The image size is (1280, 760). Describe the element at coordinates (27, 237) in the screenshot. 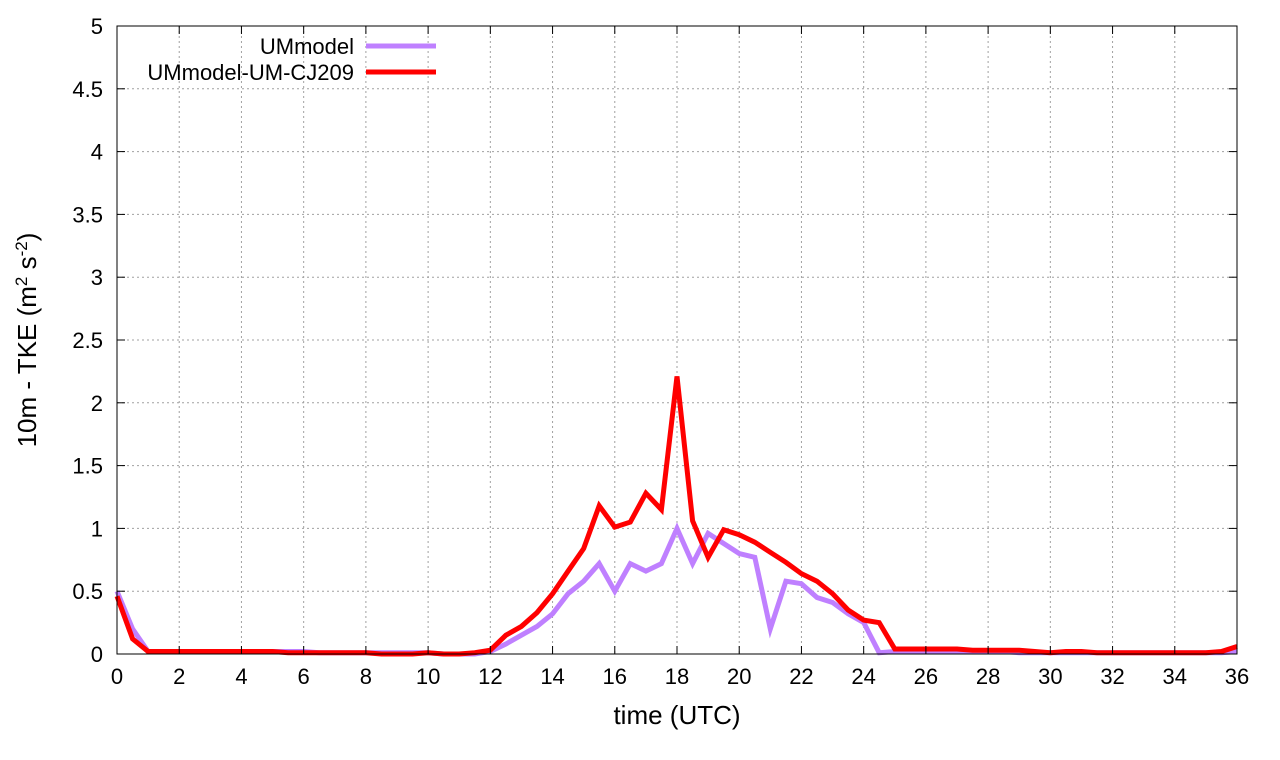

I see `y-axis-title-end: )` at that location.